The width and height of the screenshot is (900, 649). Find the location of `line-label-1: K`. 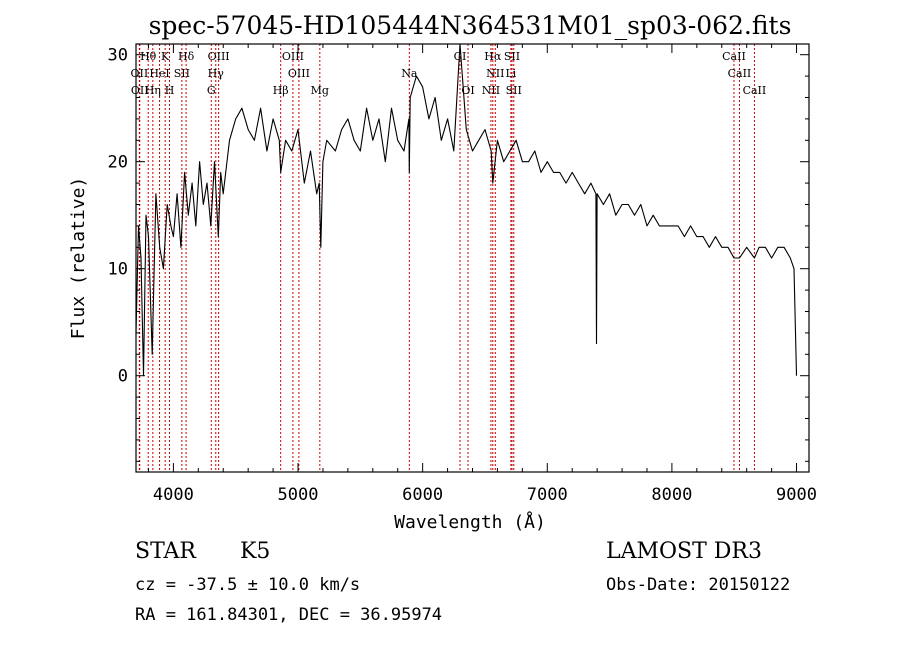

line-label-1: K is located at coordinates (165, 56).